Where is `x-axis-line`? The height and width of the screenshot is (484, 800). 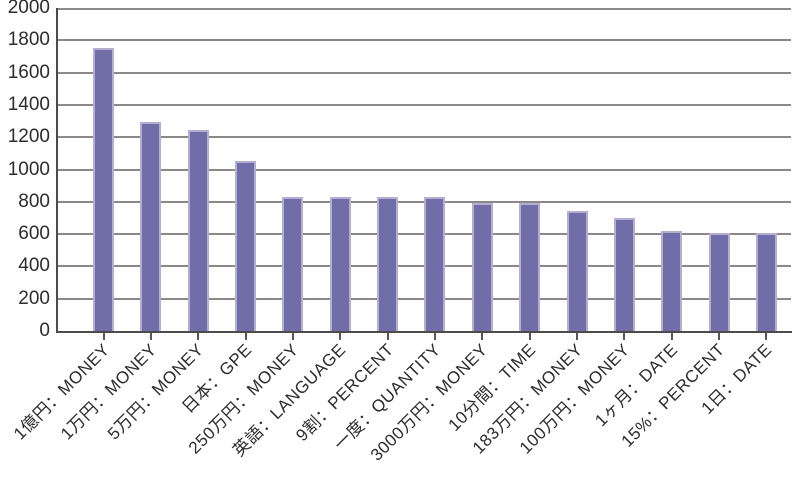 x-axis-line is located at coordinates (424, 332).